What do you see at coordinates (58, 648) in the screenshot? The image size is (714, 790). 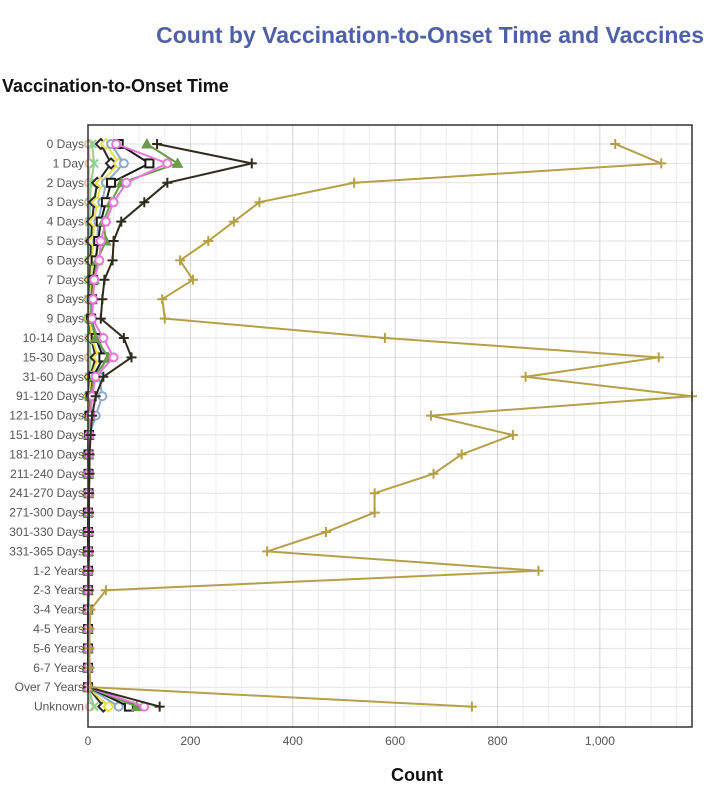 I see `y-tick-label: 5-6 Years` at bounding box center [58, 648].